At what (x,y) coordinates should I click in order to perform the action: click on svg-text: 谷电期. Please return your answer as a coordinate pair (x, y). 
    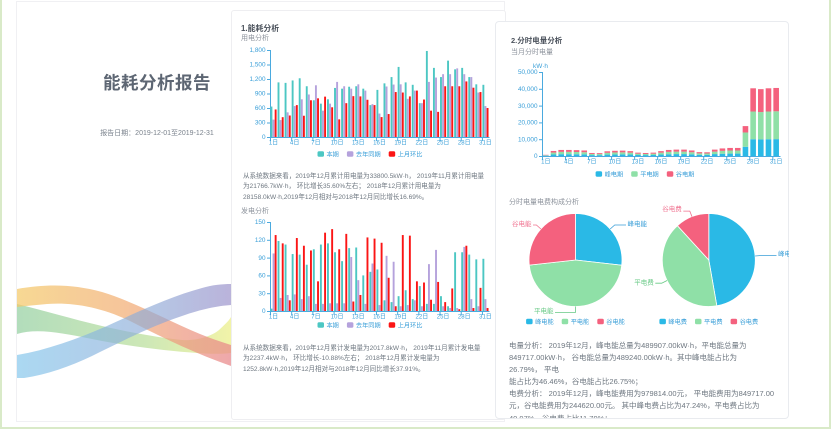
    Looking at the image, I should click on (685, 174).